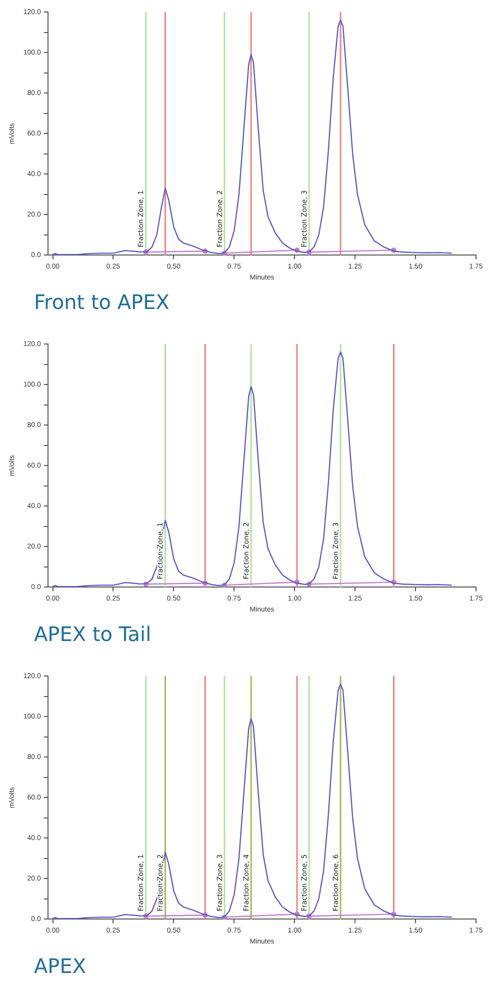 The width and height of the screenshot is (492, 998). I want to click on text: Front to APEX, so click(101, 302).